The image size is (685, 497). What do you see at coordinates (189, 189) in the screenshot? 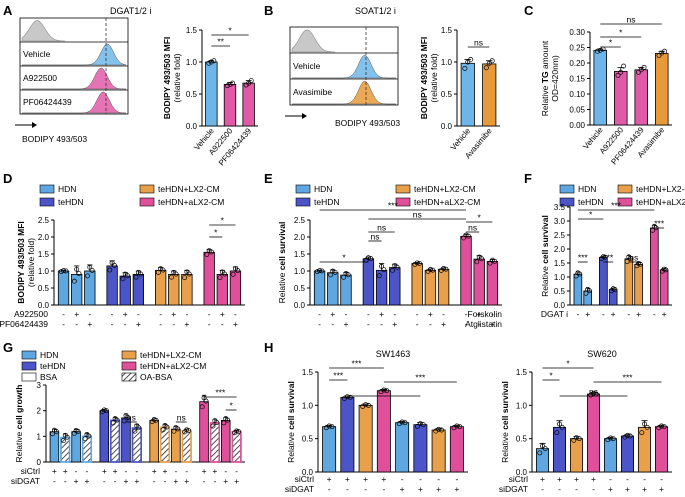
I see `panel-d-legend-label-1: teHDN+LX2-CM` at bounding box center [189, 189].